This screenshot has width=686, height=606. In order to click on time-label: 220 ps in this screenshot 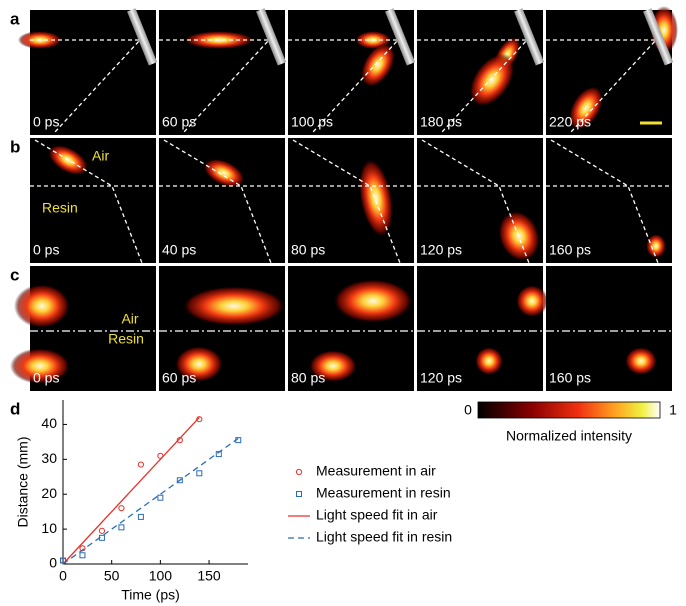, I will do `click(570, 122)`.